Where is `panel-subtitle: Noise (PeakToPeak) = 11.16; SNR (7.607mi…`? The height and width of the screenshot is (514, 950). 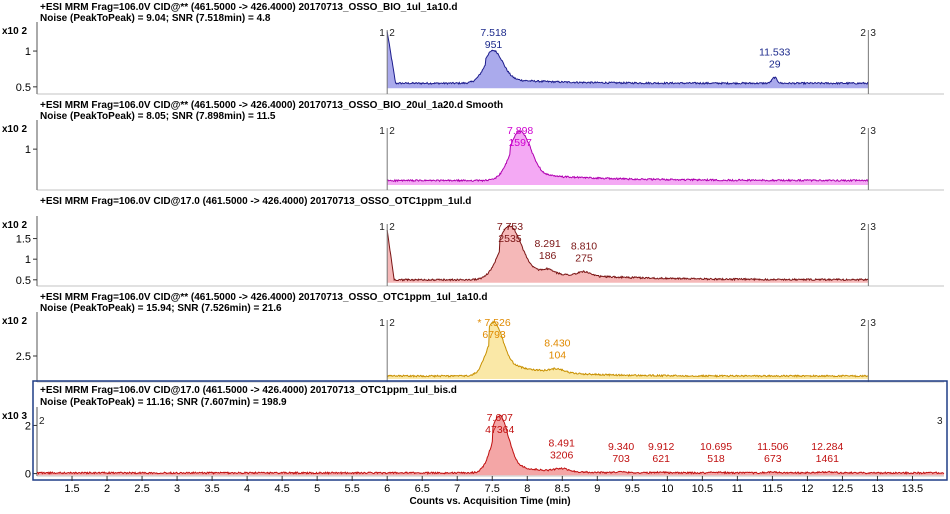 panel-subtitle: Noise (PeakToPeak) = 11.16; SNR (7.607mi… is located at coordinates (163, 402).